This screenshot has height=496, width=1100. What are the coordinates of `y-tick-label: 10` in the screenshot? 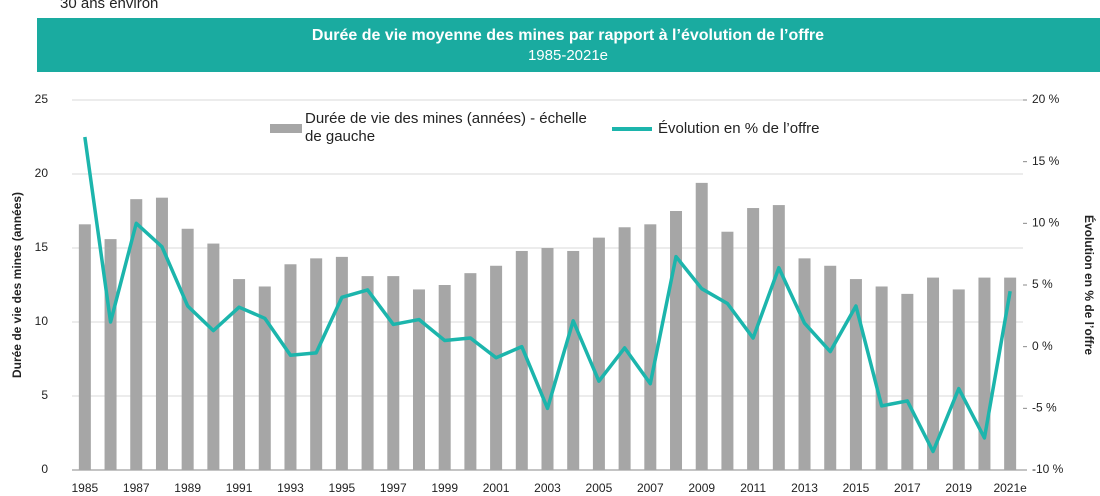 It's located at (42, 321).